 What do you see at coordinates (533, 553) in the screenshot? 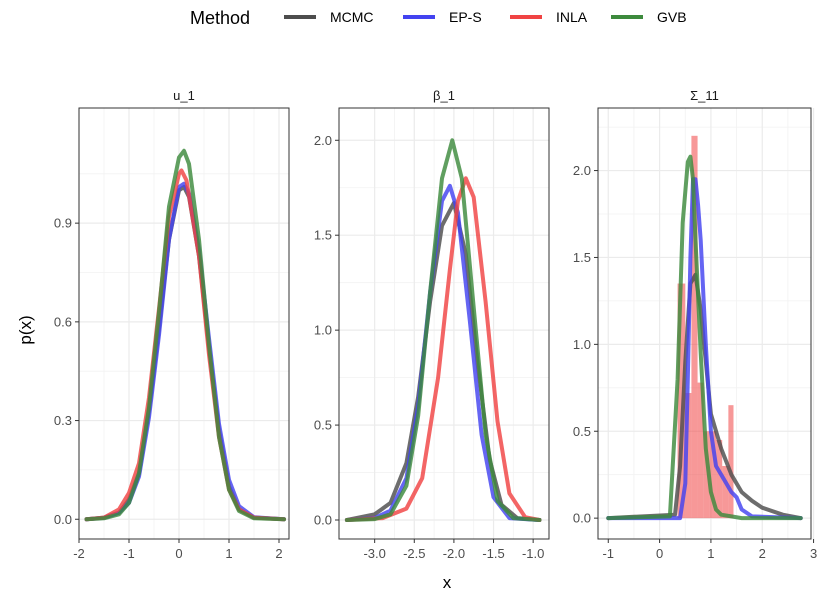
I see `x-tick-label: -1.0` at bounding box center [533, 553].